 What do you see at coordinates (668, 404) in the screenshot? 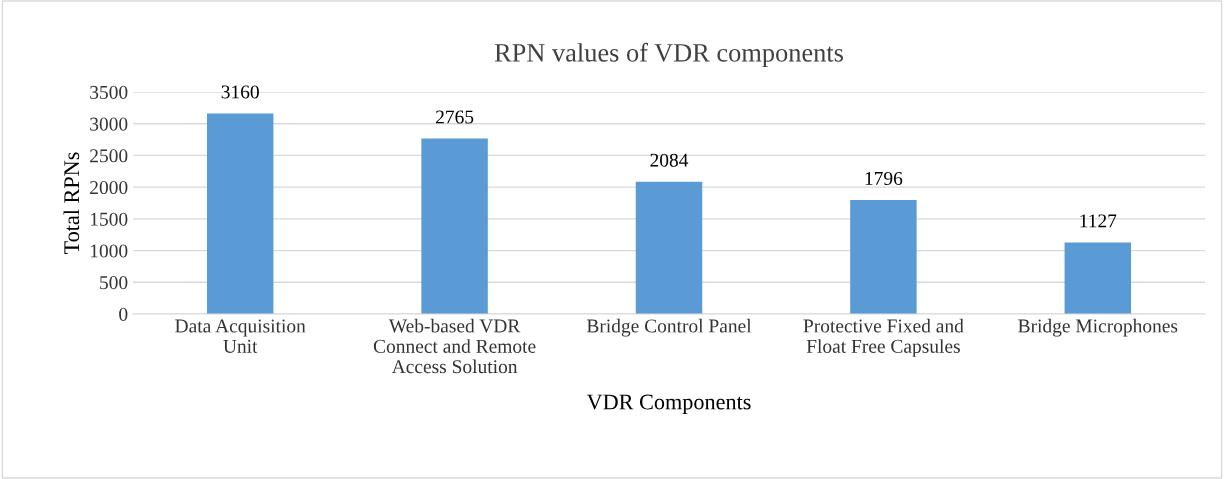
I see `x-axis-title: VDR Components` at bounding box center [668, 404].